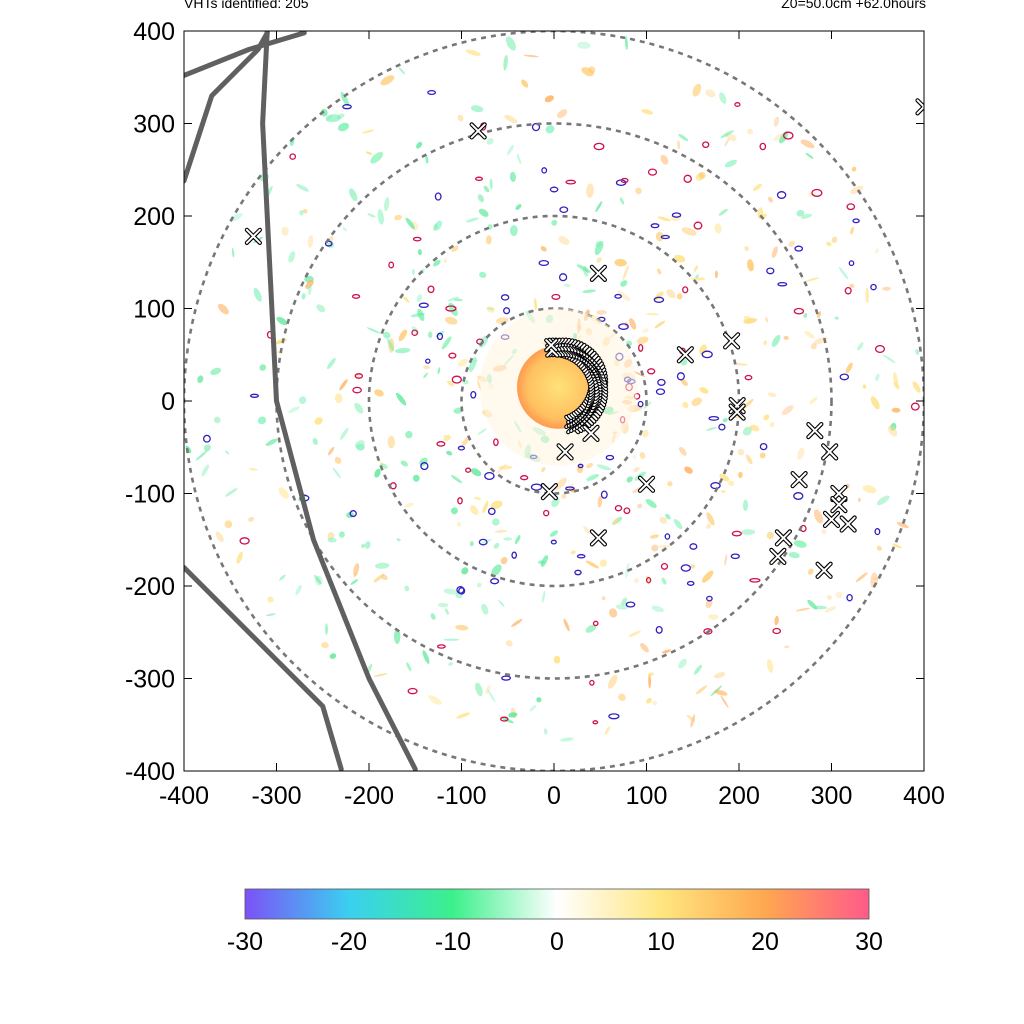  What do you see at coordinates (150, 680) in the screenshot?
I see `y-tick-label: -300` at bounding box center [150, 680].